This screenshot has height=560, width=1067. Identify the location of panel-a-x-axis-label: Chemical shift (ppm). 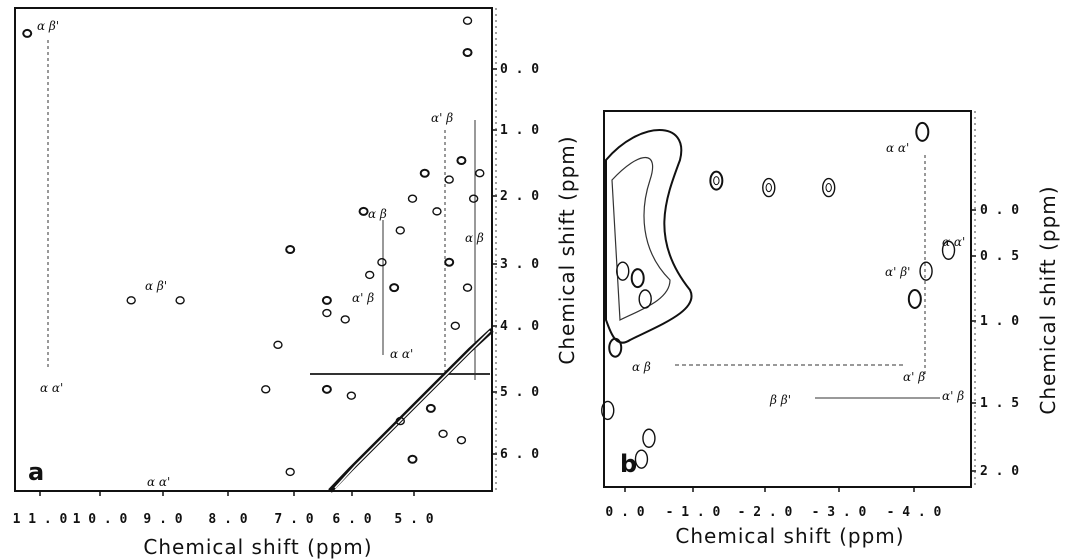
(257, 547).